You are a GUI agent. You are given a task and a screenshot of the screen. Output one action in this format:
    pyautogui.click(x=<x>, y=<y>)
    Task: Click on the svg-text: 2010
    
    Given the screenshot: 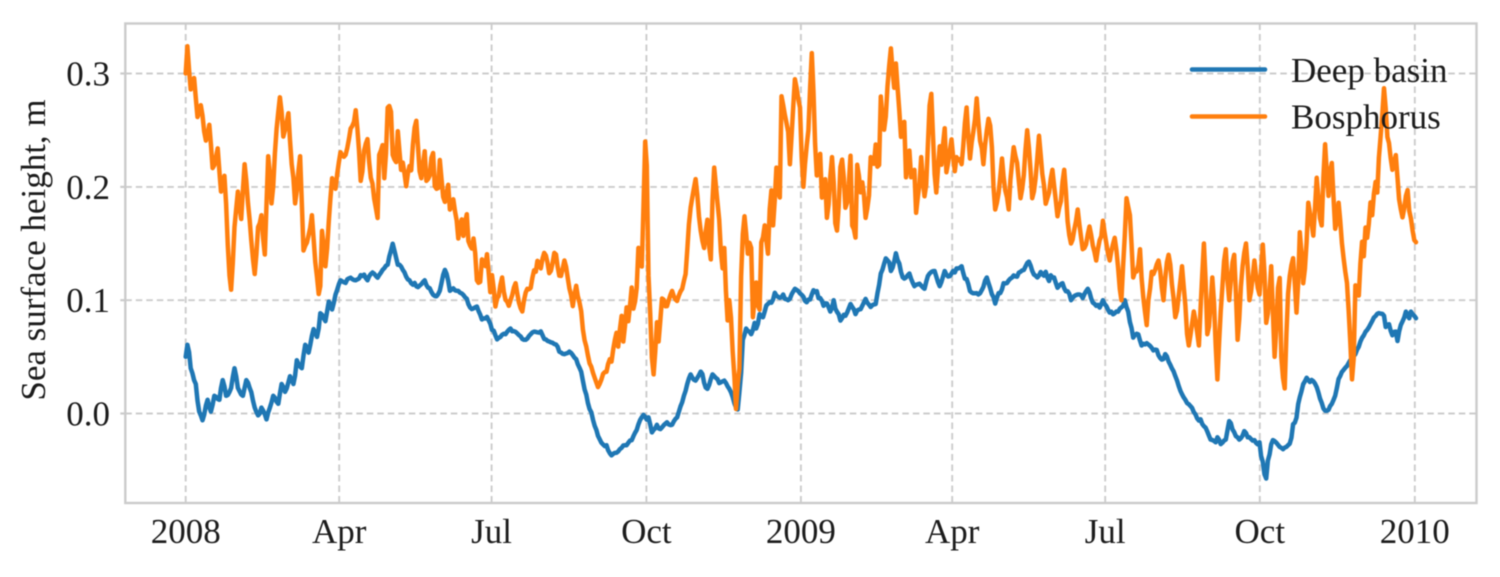 What is the action you would take?
    pyautogui.click(x=1415, y=531)
    